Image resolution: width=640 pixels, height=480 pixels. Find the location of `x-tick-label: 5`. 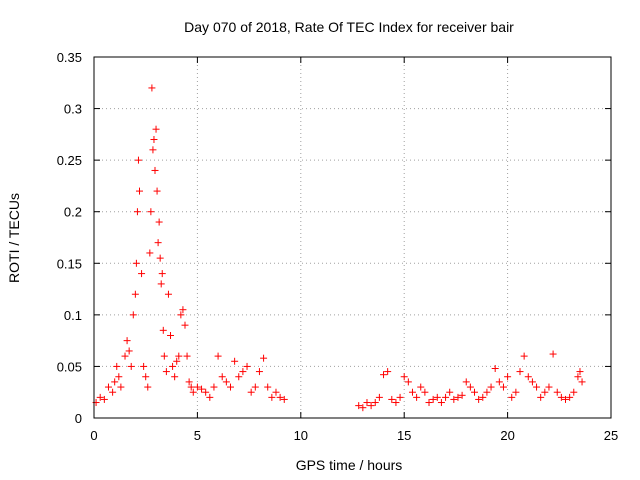

x-tick-label: 5 is located at coordinates (197, 435).